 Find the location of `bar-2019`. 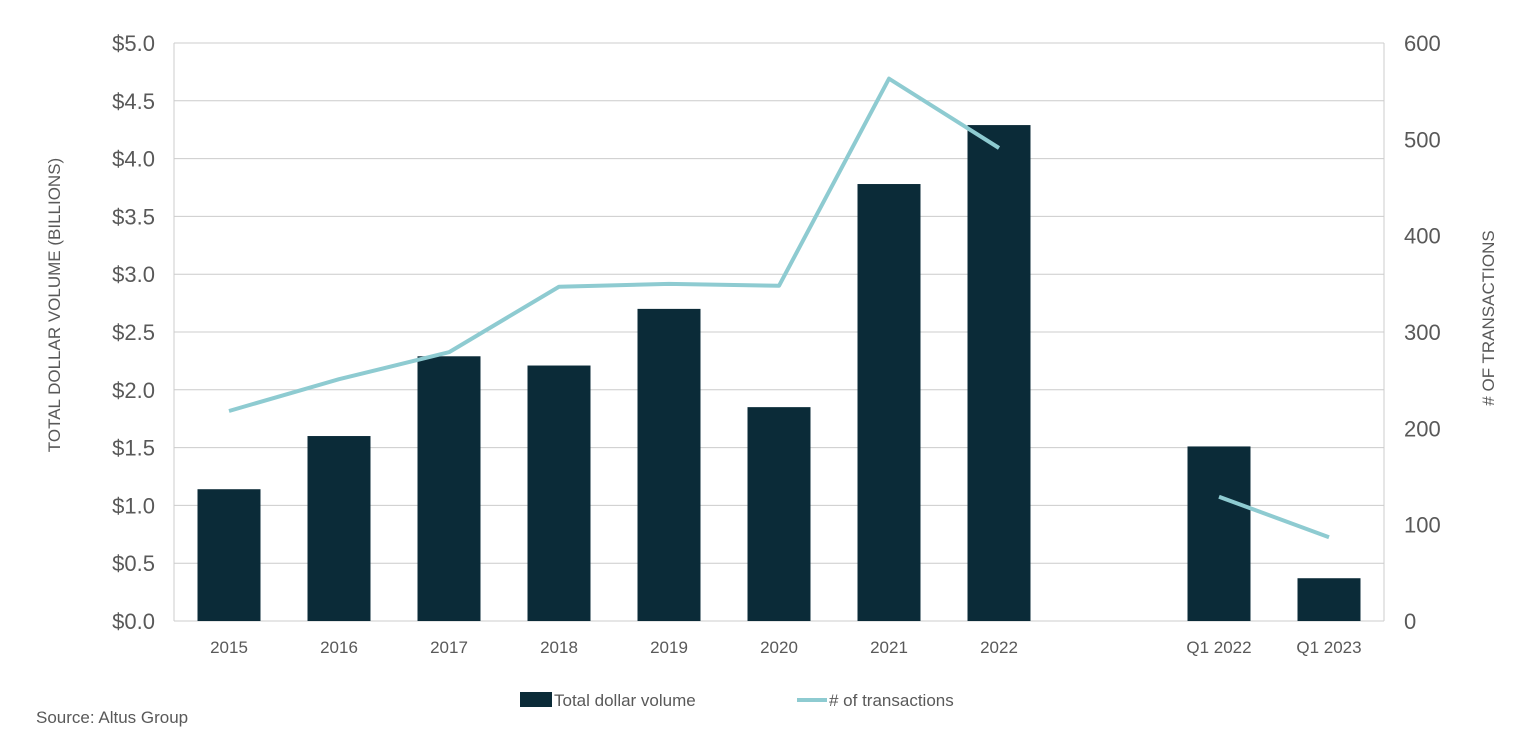

bar-2019 is located at coordinates (669, 465).